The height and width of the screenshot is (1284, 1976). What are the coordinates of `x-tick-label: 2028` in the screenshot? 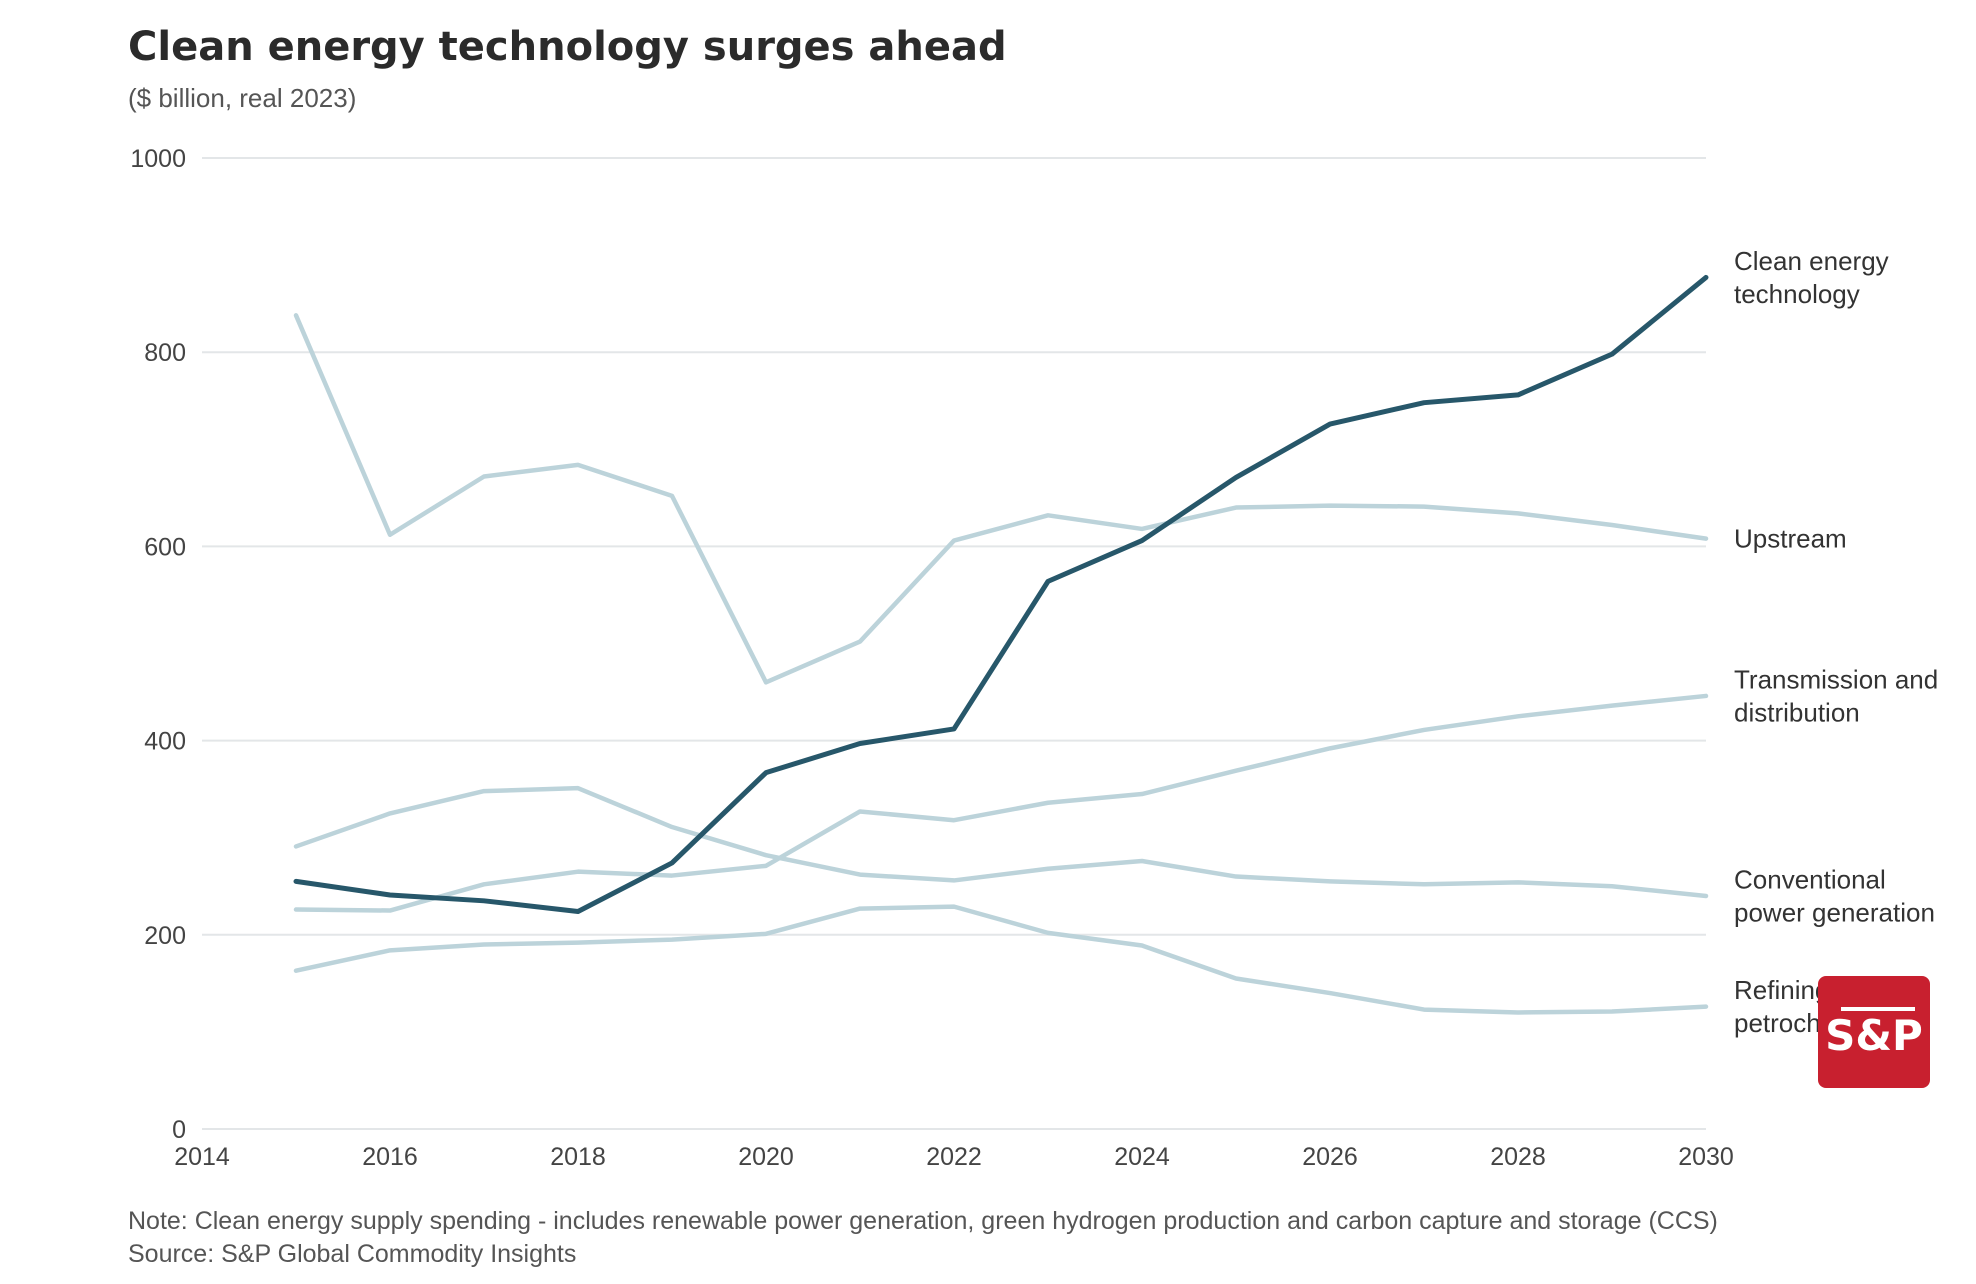 It's located at (1518, 1157).